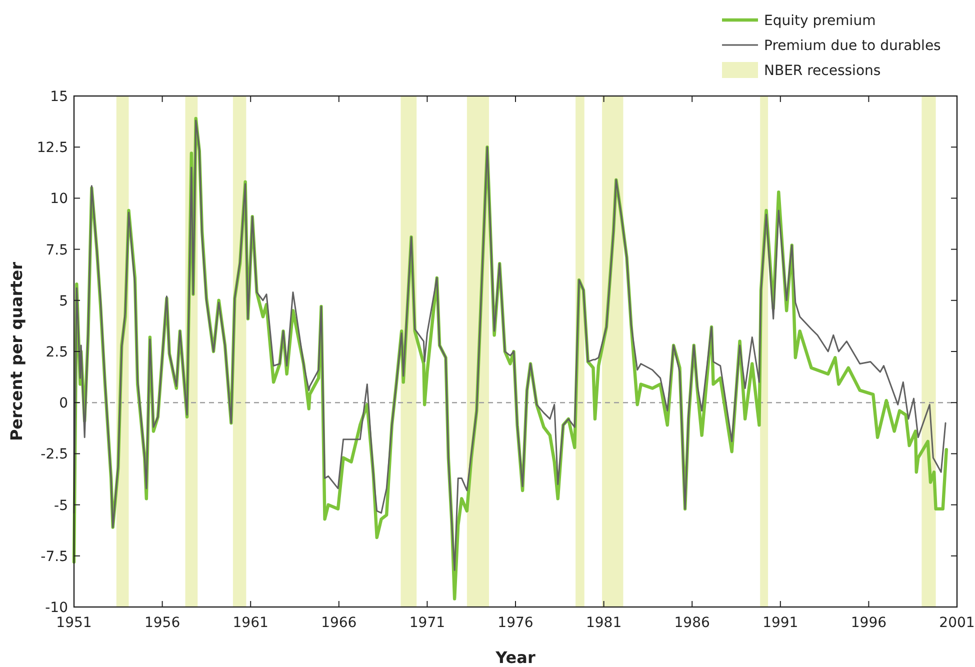 The height and width of the screenshot is (667, 975). Describe the element at coordinates (604, 623) in the screenshot. I see `x-tick-label: 1981` at that location.